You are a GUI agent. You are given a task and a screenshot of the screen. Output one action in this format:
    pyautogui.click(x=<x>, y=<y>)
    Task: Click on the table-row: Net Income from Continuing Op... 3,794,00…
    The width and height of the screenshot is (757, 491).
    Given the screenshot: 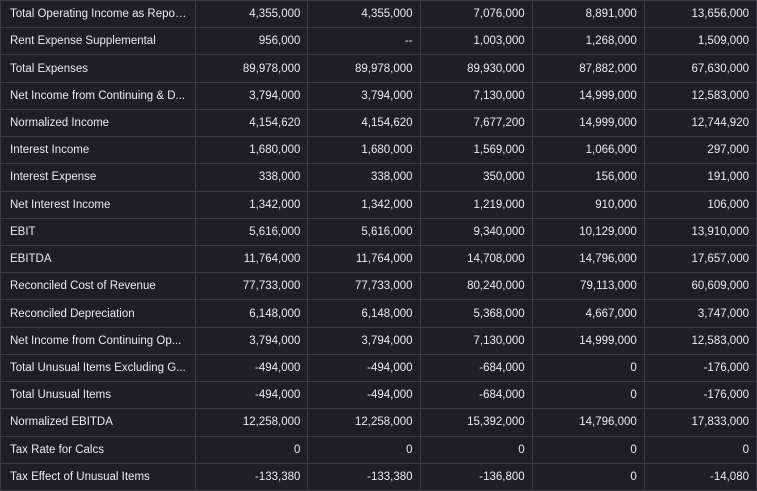 What is the action you would take?
    pyautogui.click(x=378, y=340)
    